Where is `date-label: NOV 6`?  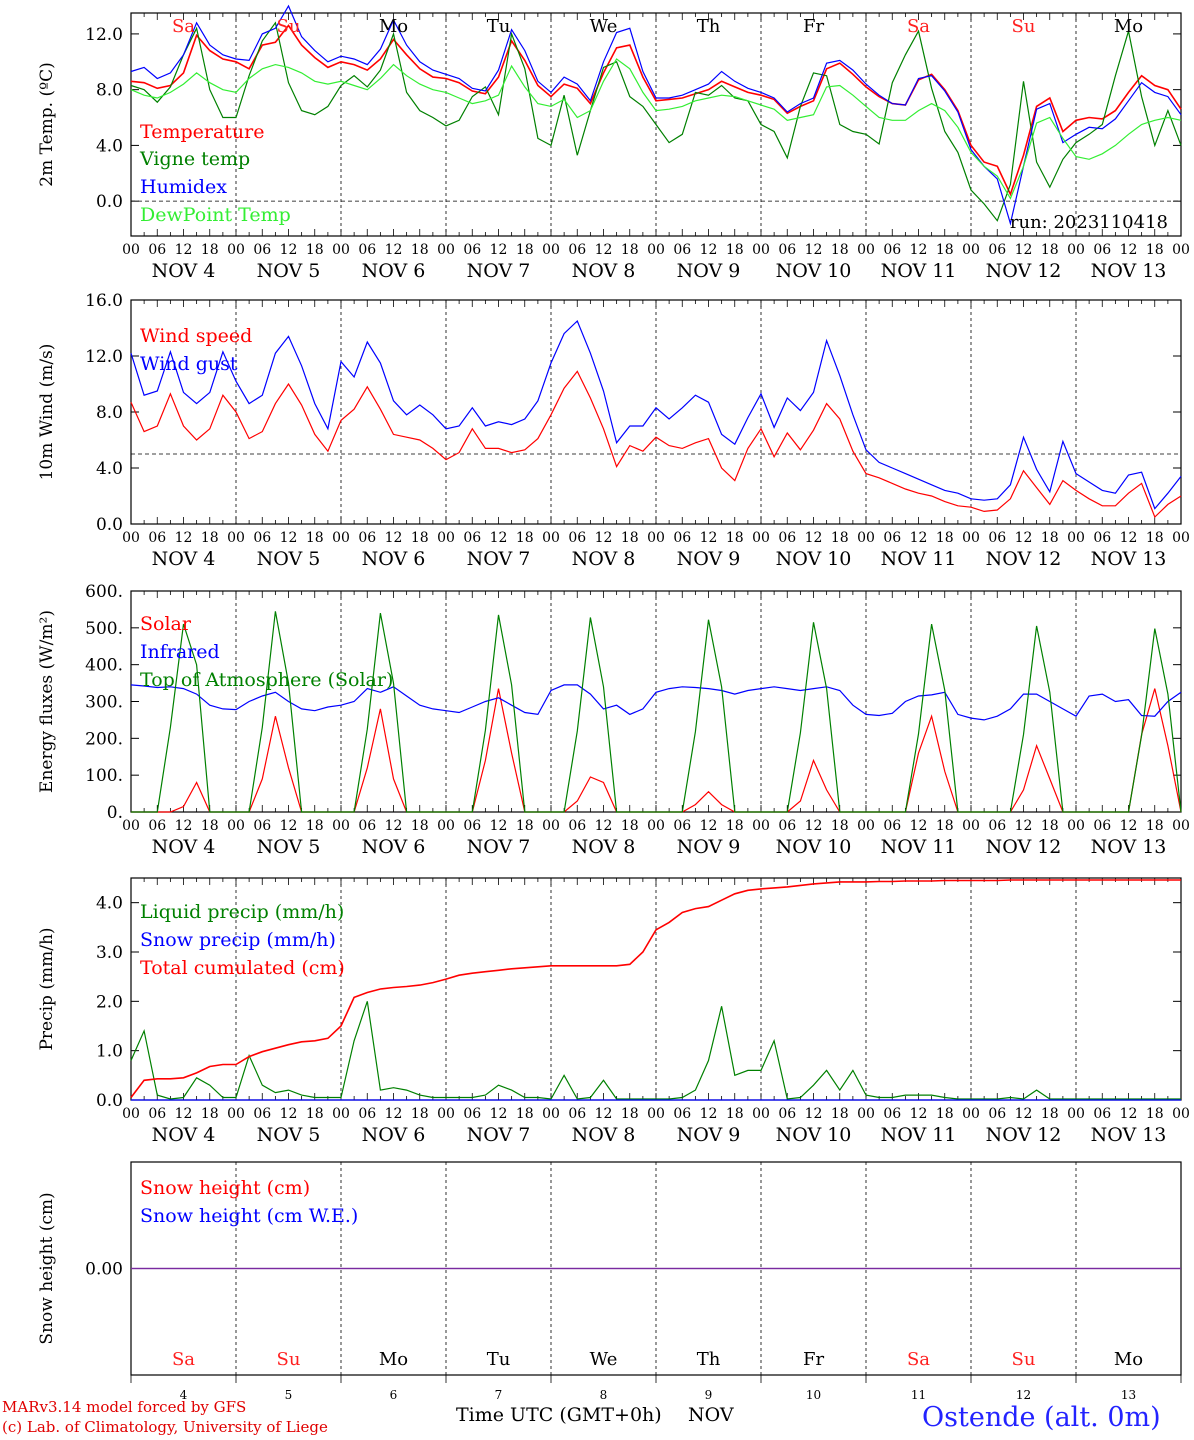
date-label: NOV 6 is located at coordinates (394, 847).